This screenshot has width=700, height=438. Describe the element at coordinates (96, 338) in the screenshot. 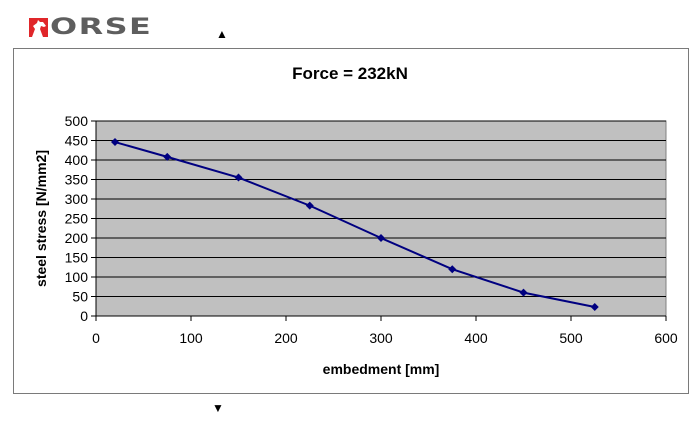

I see `x-tick-label: 0` at that location.